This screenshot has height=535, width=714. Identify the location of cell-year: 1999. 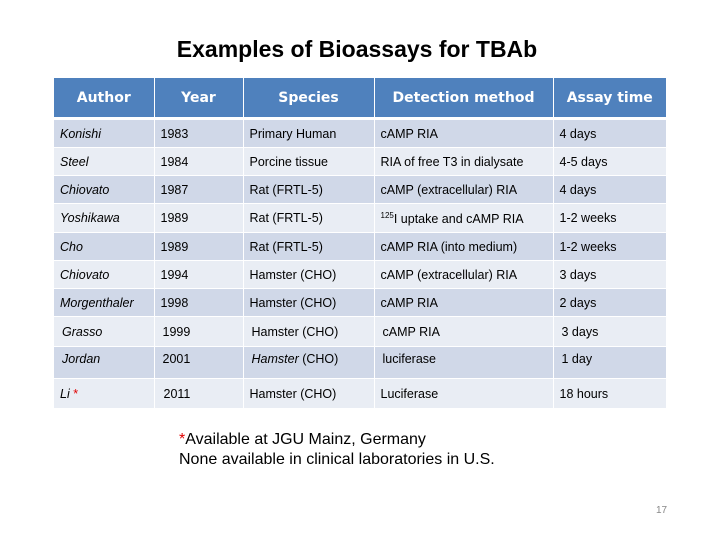
(199, 331).